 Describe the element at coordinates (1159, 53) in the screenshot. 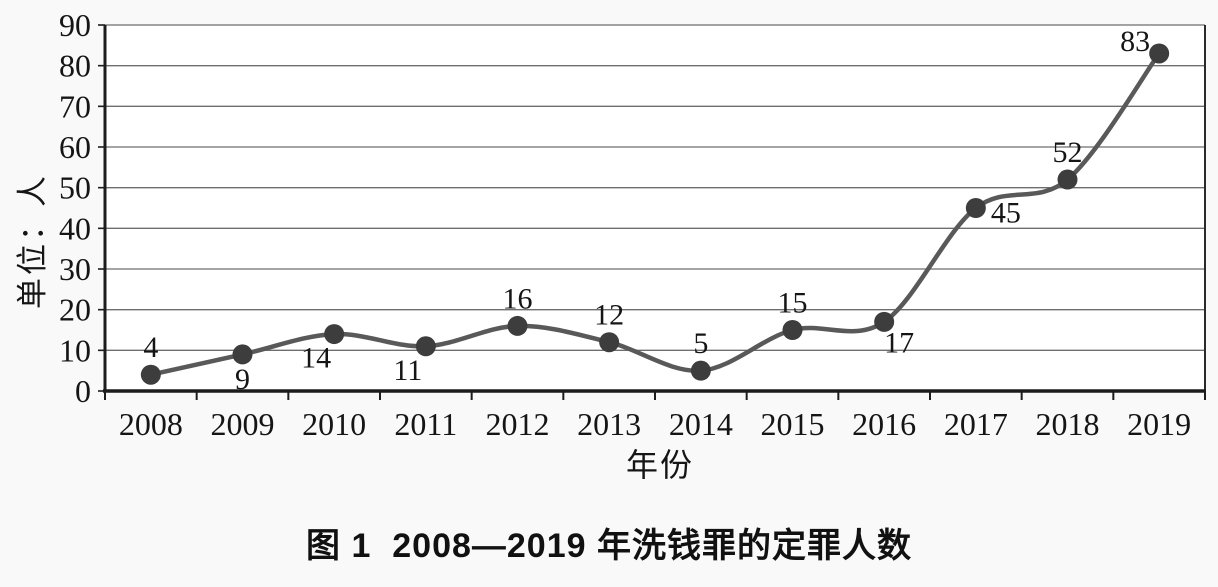

I see `data-point-2019` at that location.